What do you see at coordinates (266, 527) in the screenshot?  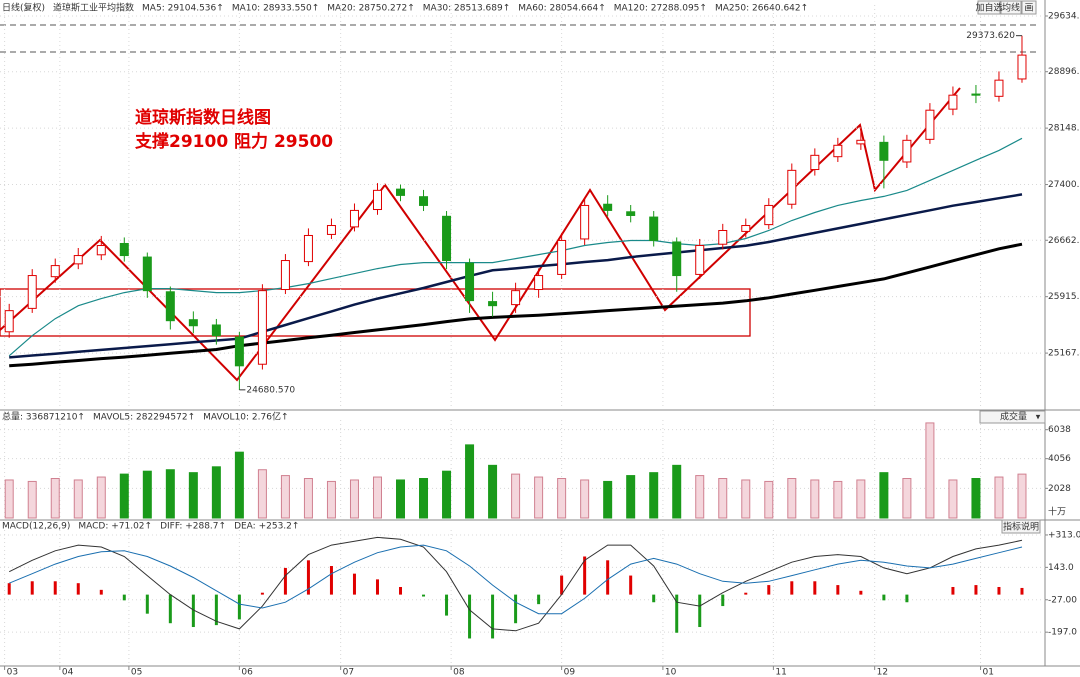 I see `legend-entry: DEA: +253.2↑` at bounding box center [266, 527].